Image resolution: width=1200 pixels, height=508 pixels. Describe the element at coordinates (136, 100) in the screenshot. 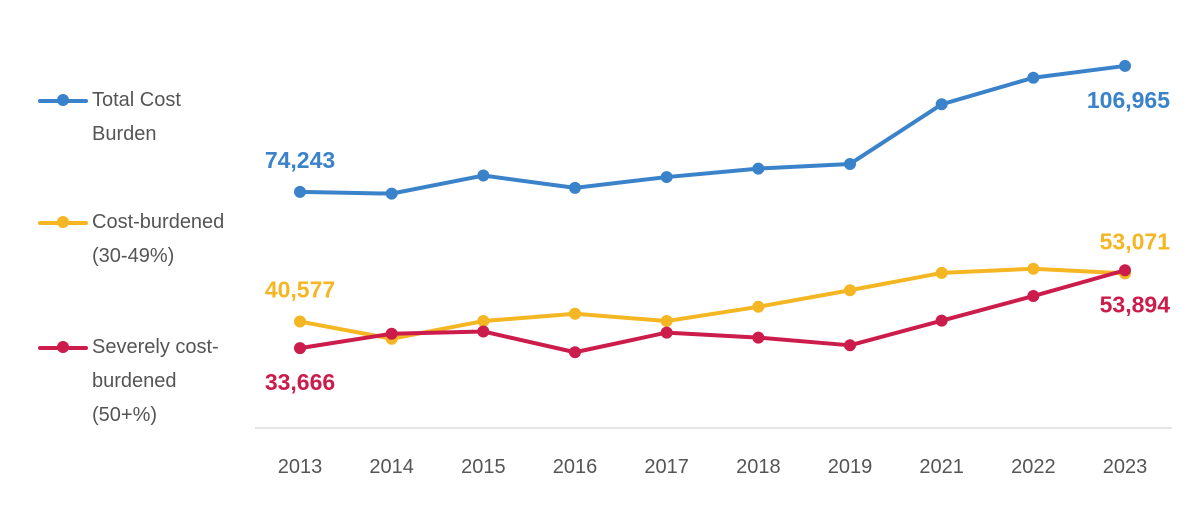

I see `legend-label-line: Total Cost` at that location.